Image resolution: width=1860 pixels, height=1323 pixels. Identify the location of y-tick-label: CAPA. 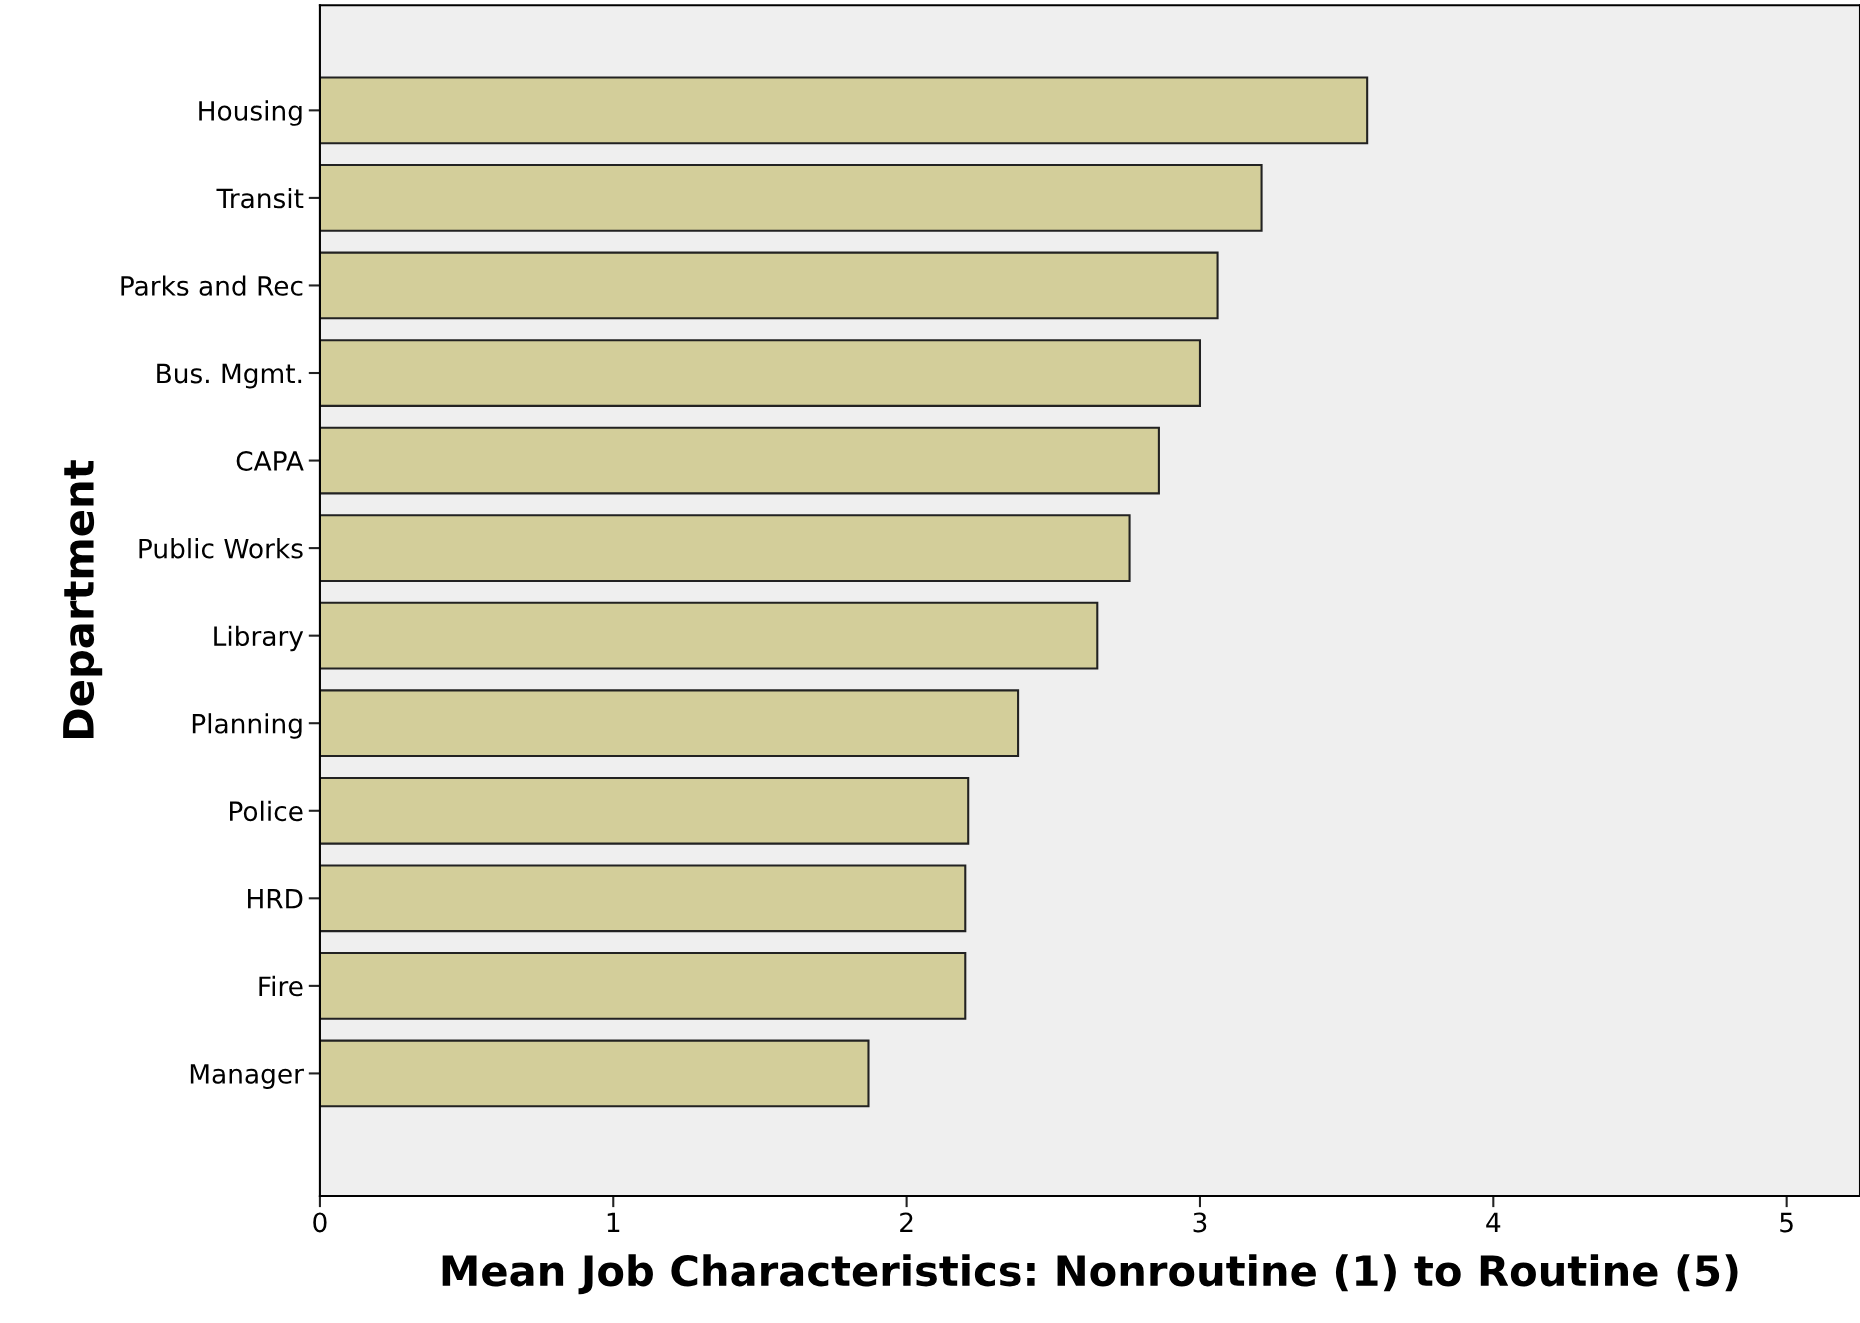
(270, 461).